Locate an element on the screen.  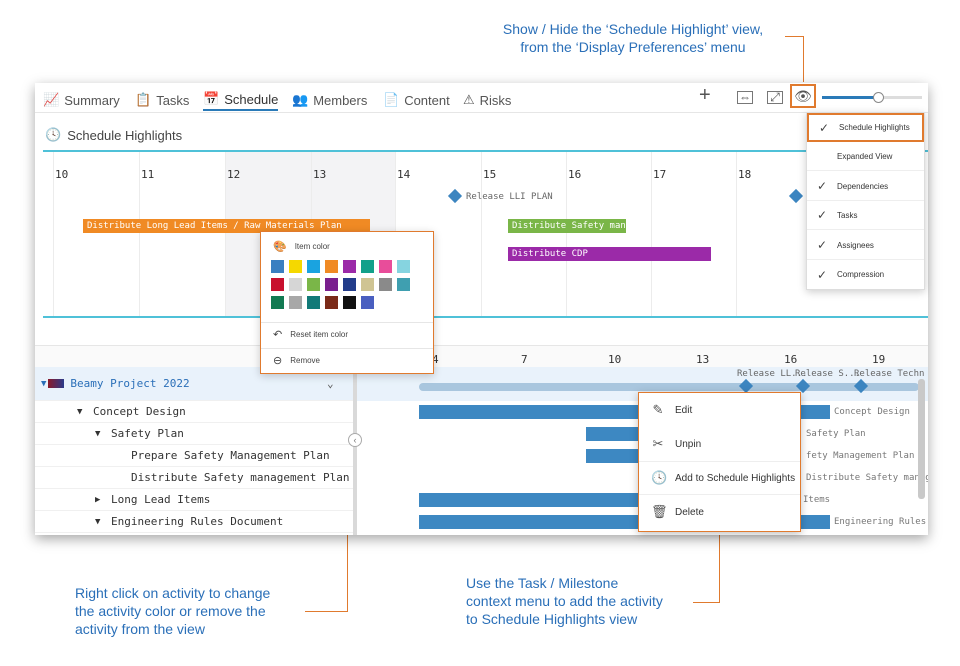
users-icon: 👥 is located at coordinates (300, 99).